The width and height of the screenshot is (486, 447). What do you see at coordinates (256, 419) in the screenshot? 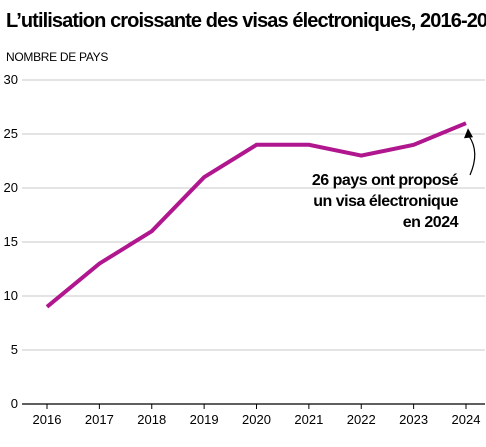
I see `x-tick-label: 2020` at bounding box center [256, 419].